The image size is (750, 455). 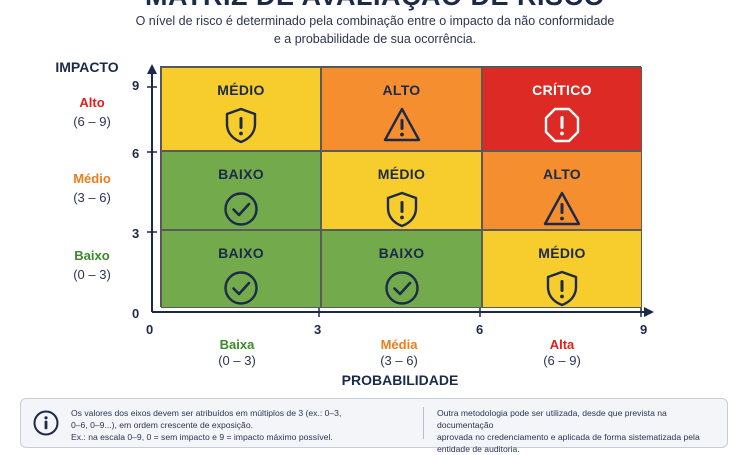 What do you see at coordinates (375, 6) in the screenshot?
I see `page-title: MATRIZ DE AVALIAÇÃO DE RISCO` at bounding box center [375, 6].